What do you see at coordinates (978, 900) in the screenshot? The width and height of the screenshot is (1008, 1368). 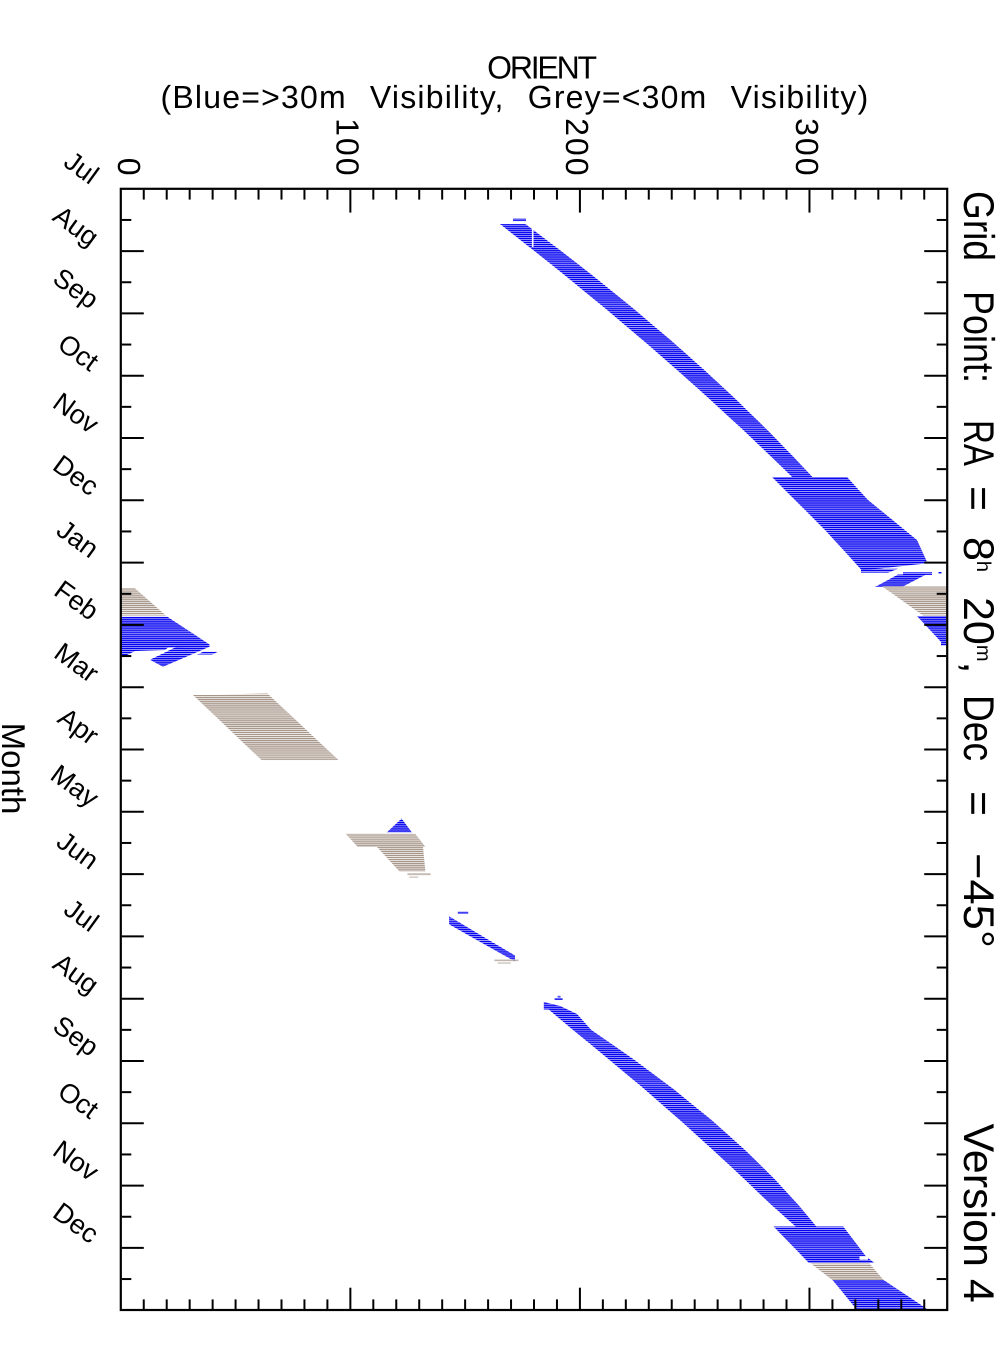 I see `svg-text: −45°` at bounding box center [978, 900].